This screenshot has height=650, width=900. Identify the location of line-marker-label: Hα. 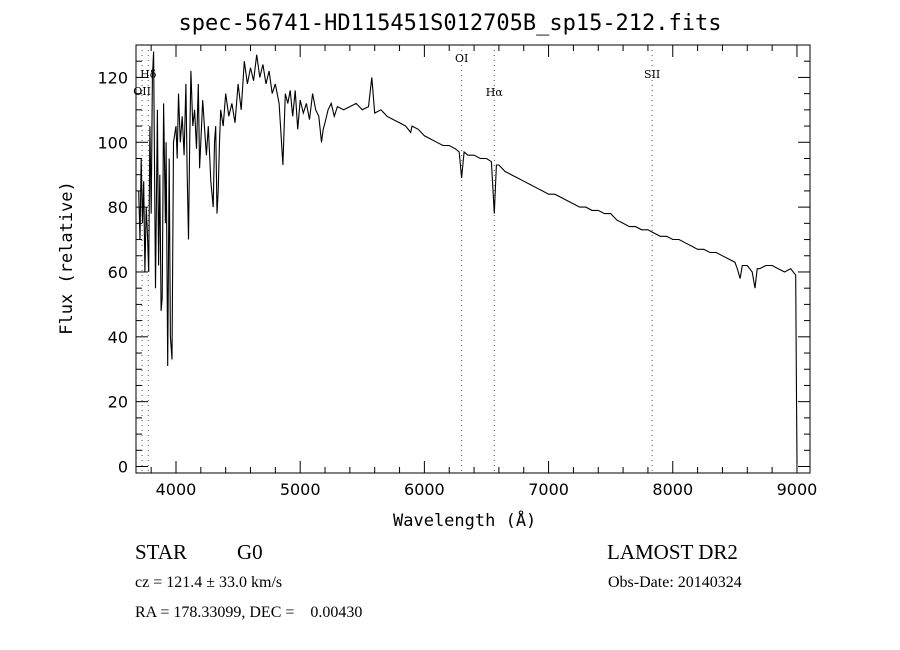
(495, 92).